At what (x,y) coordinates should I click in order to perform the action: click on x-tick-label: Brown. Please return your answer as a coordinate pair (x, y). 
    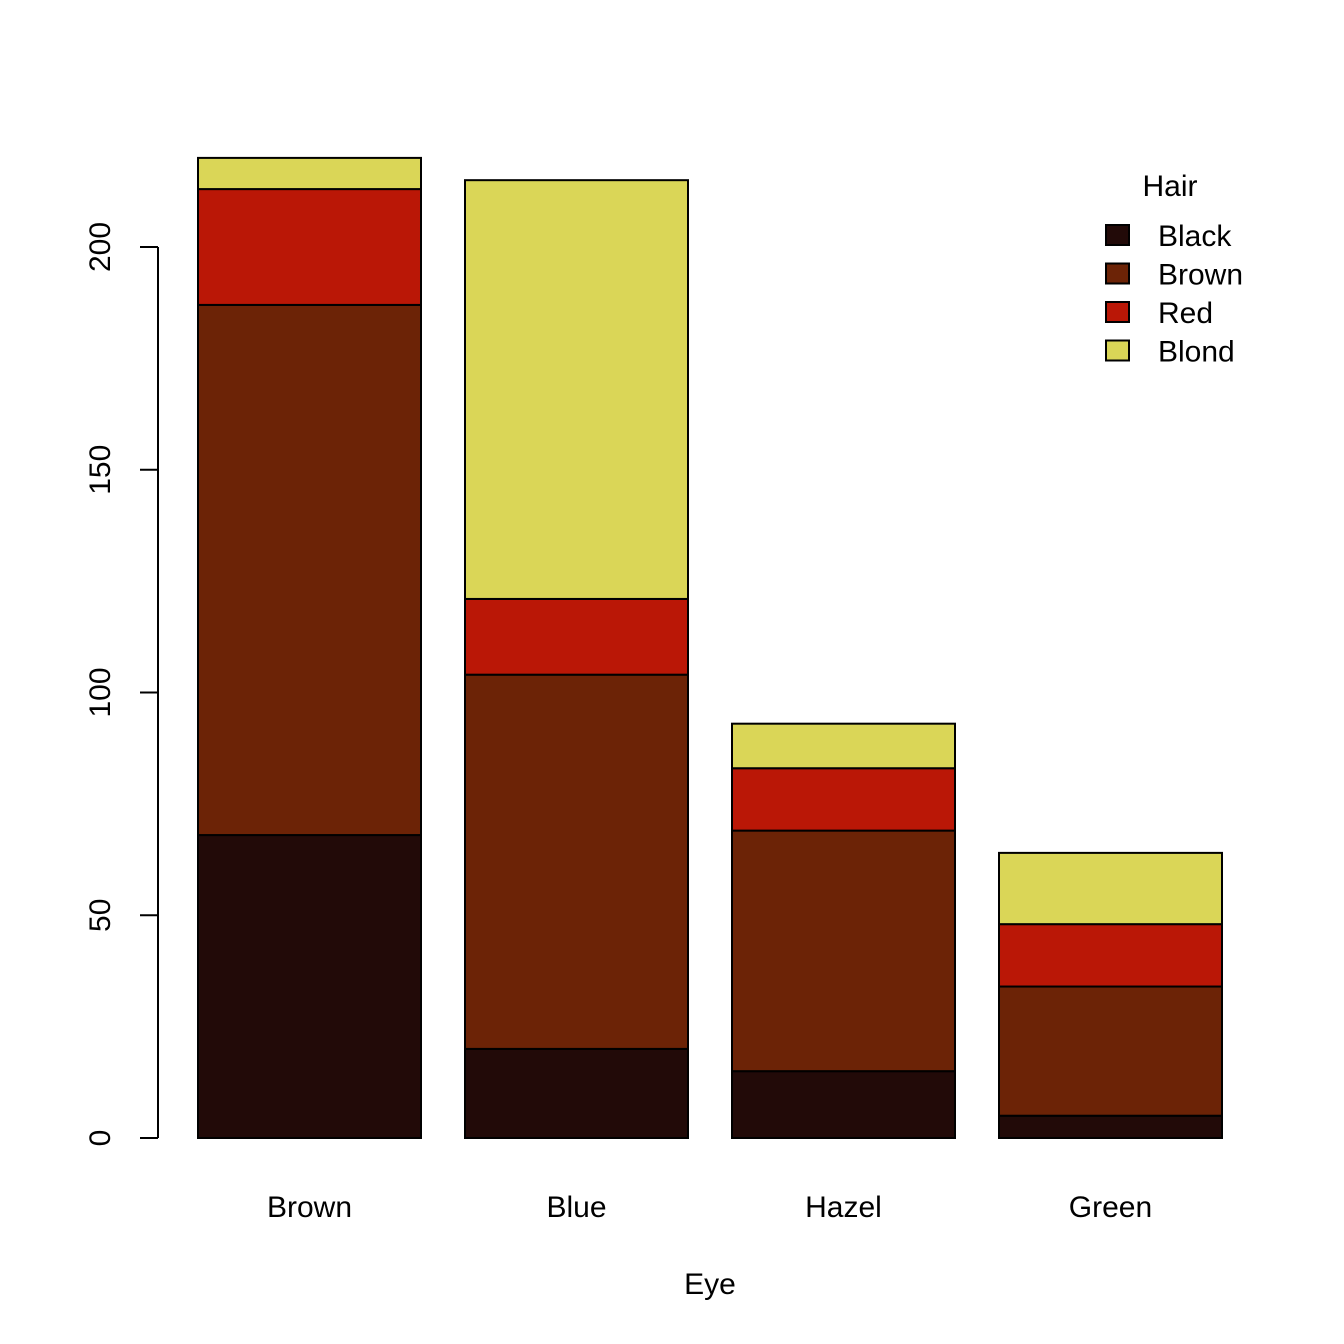
    Looking at the image, I should click on (309, 1207).